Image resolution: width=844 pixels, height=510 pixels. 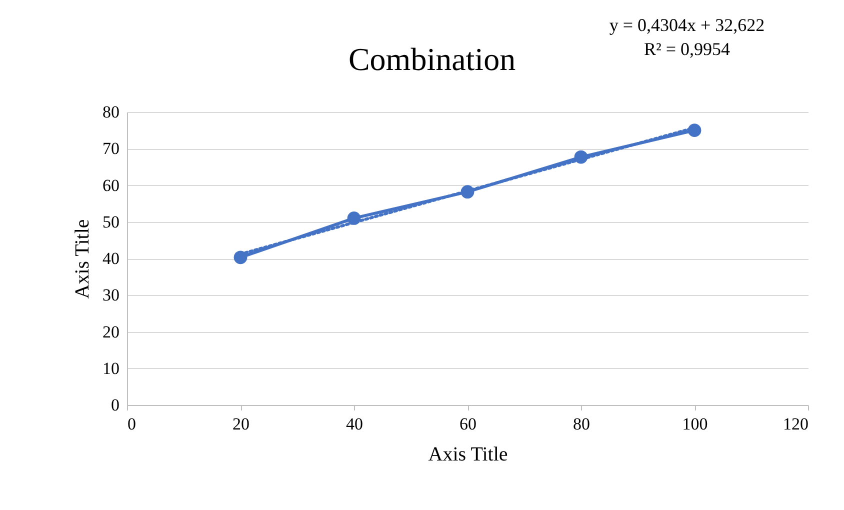 What do you see at coordinates (111, 112) in the screenshot?
I see `y-tick-label: 80` at bounding box center [111, 112].